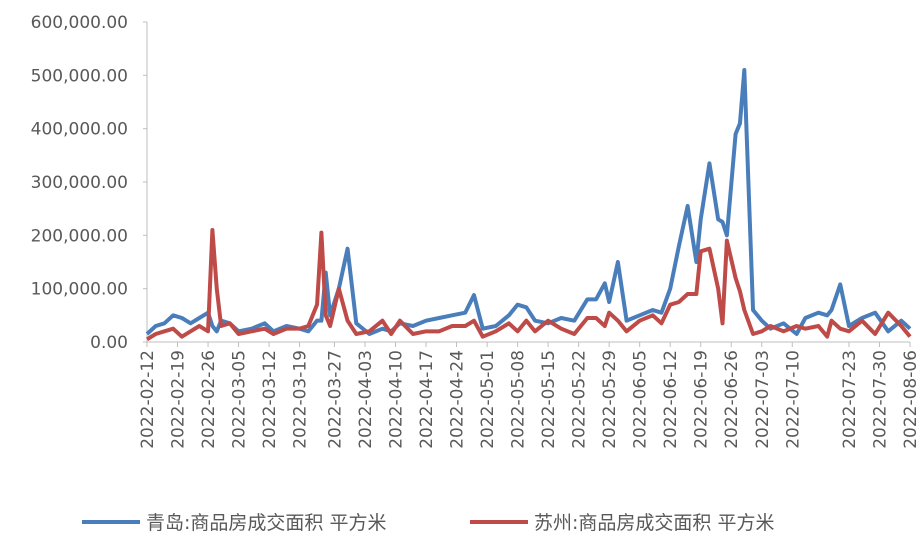 The width and height of the screenshot is (920, 549). Describe the element at coordinates (702, 399) in the screenshot. I see `x-tick-label: 2022-06-19` at that location.